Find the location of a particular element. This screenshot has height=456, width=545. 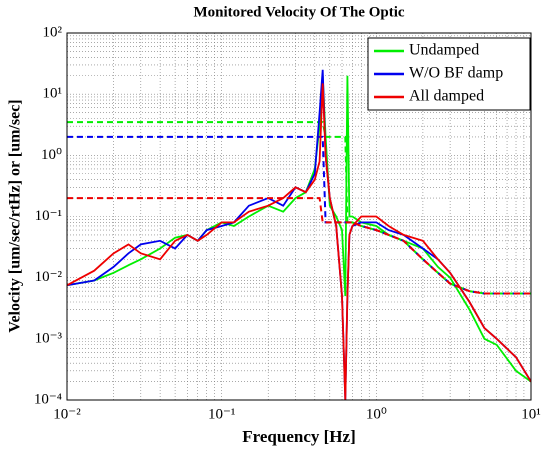

x-axis-label: Frequency [Hz] is located at coordinates (298, 436).